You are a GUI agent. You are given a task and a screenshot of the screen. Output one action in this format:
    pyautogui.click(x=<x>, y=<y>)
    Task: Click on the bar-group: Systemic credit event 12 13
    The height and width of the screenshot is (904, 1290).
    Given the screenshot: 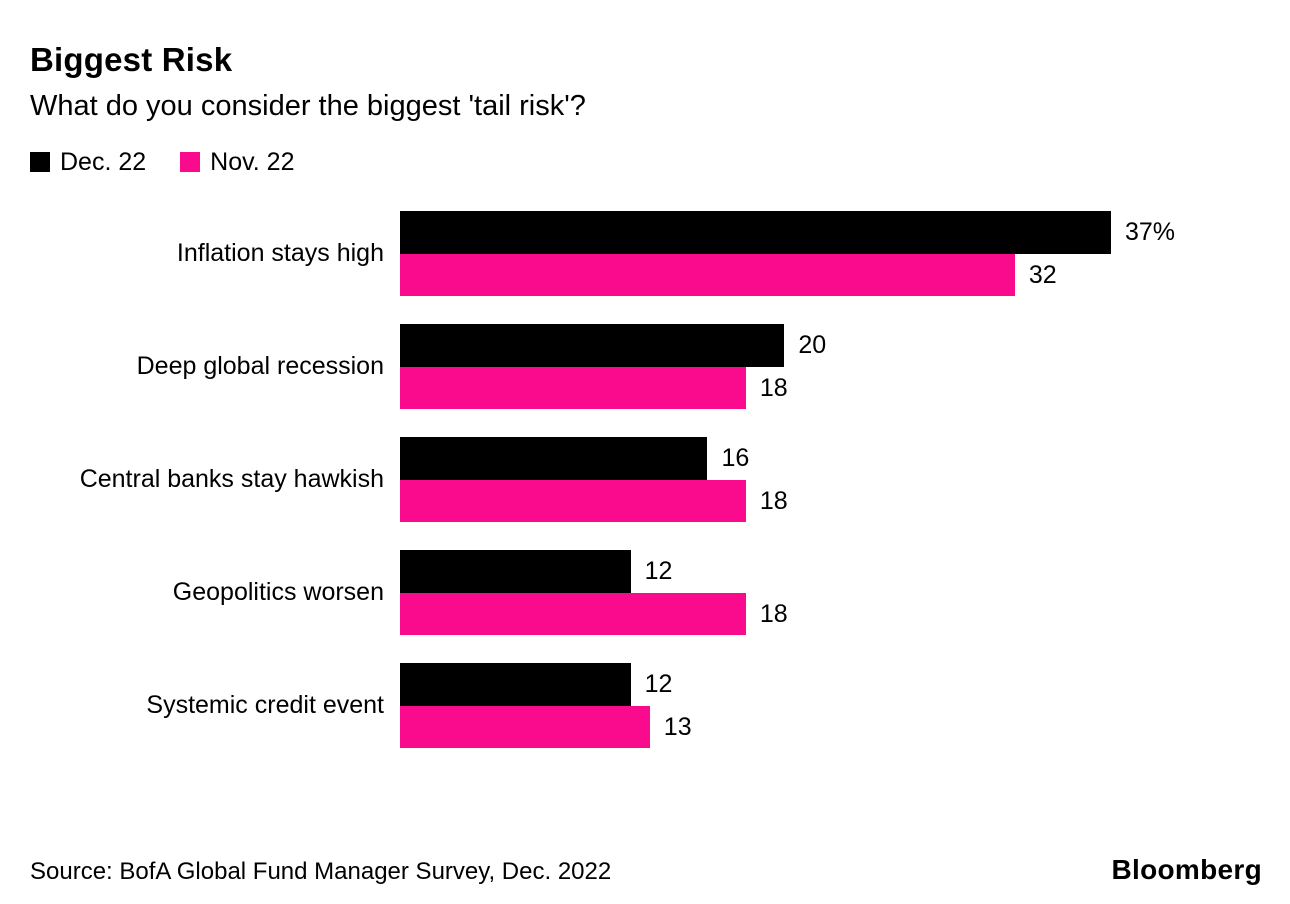 What is the action you would take?
    pyautogui.click(x=645, y=706)
    